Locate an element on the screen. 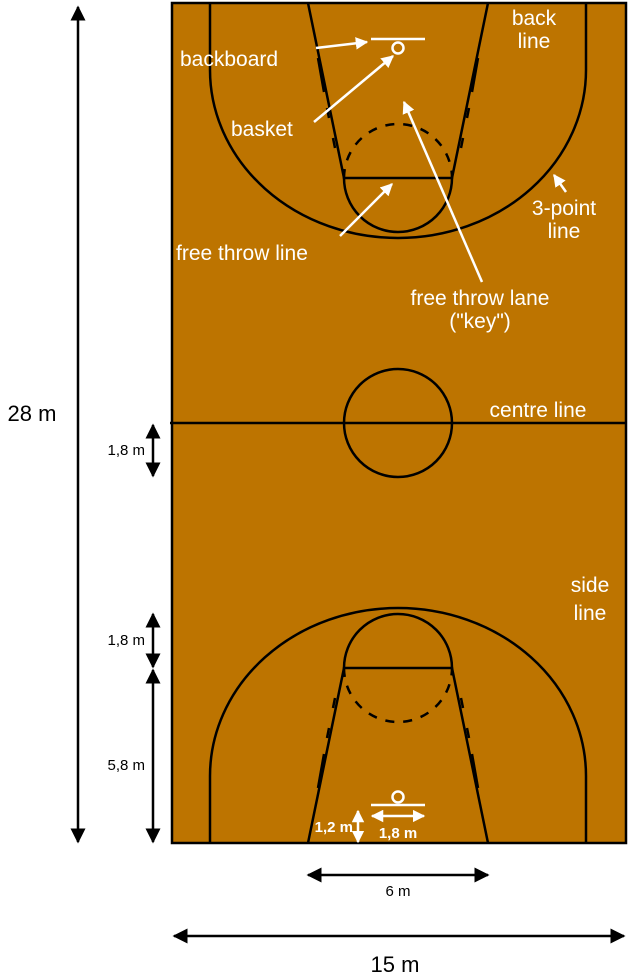 Image resolution: width=630 pixels, height=980 pixels. top-free-throw-lane is located at coordinates (398, 91).